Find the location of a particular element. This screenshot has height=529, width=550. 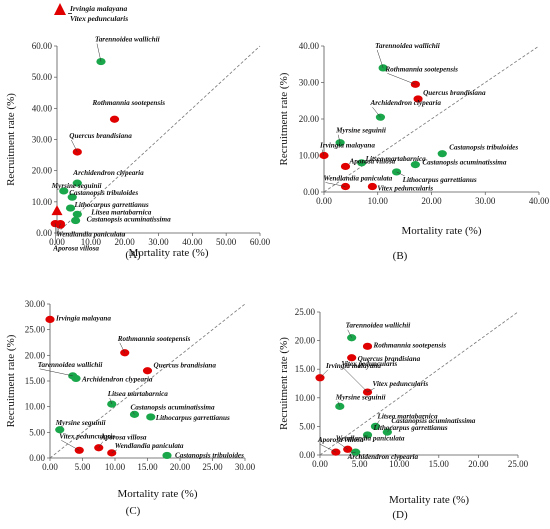

y-tick-label: 5.00 is located at coordinates (307, 426).